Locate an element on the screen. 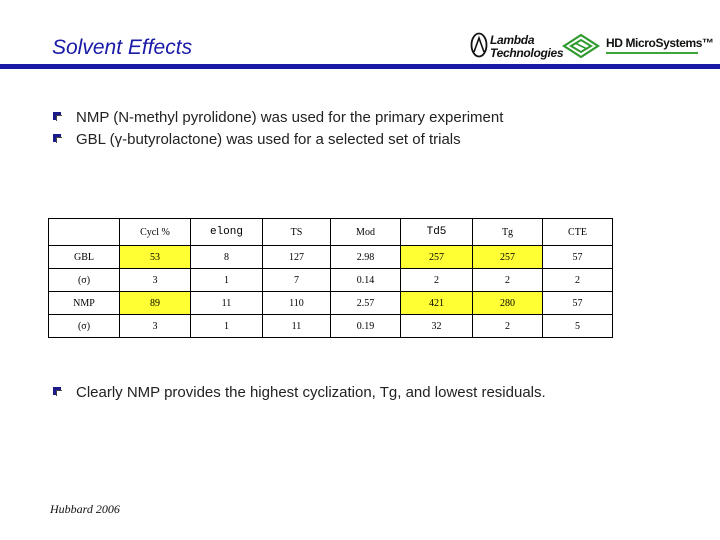 This screenshot has height=540, width=720. table-header-cell is located at coordinates (84, 232).